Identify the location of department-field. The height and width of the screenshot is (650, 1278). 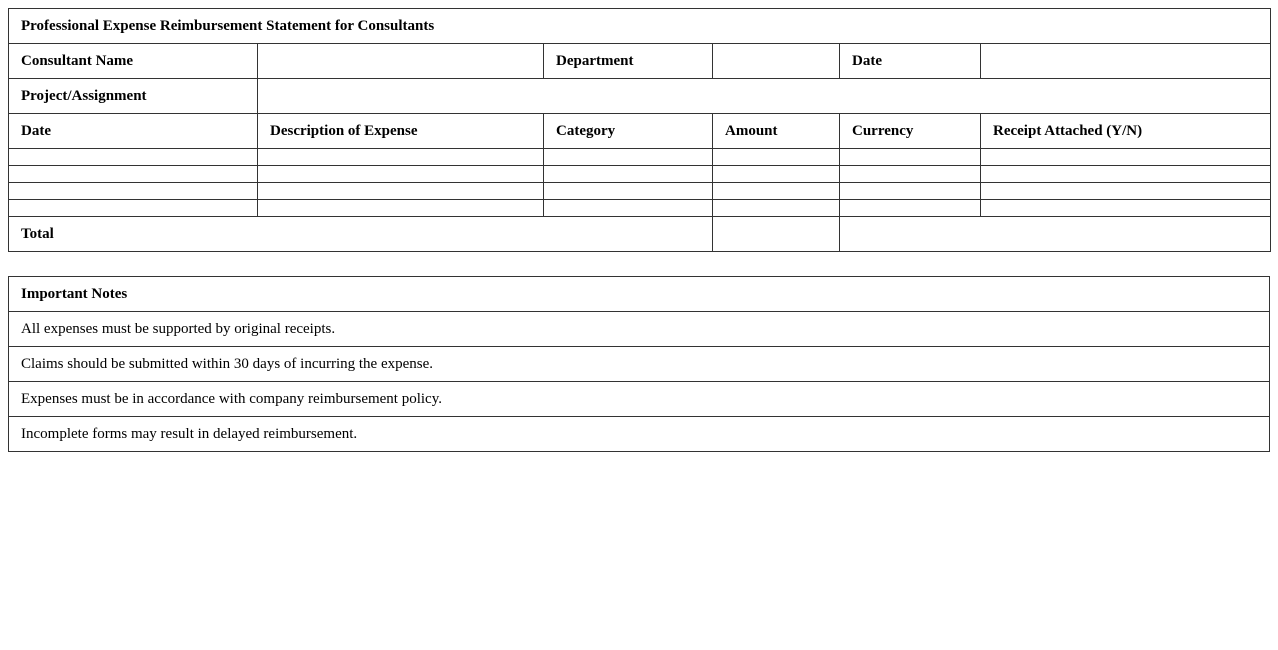
(776, 61).